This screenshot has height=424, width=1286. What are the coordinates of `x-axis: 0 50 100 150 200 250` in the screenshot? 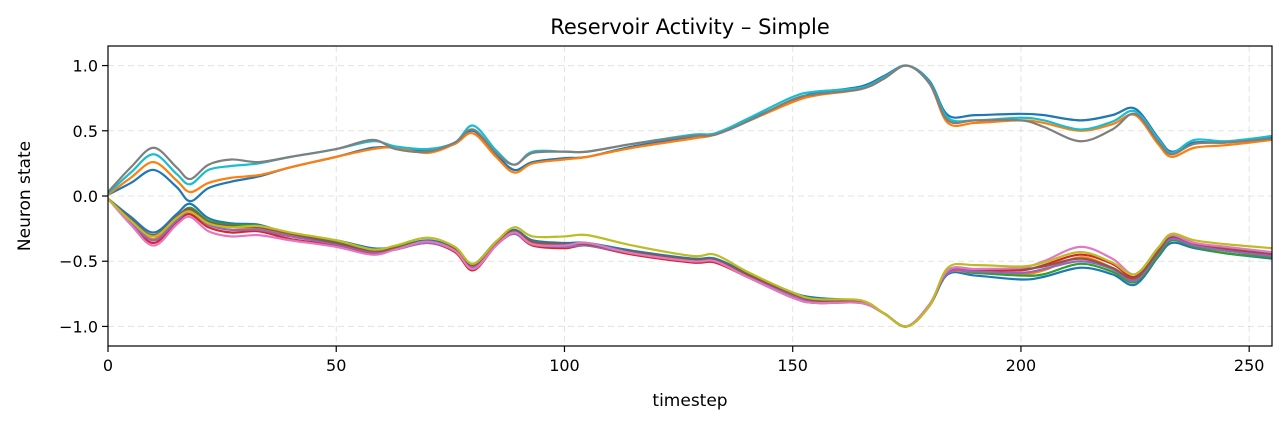 It's located at (684, 360).